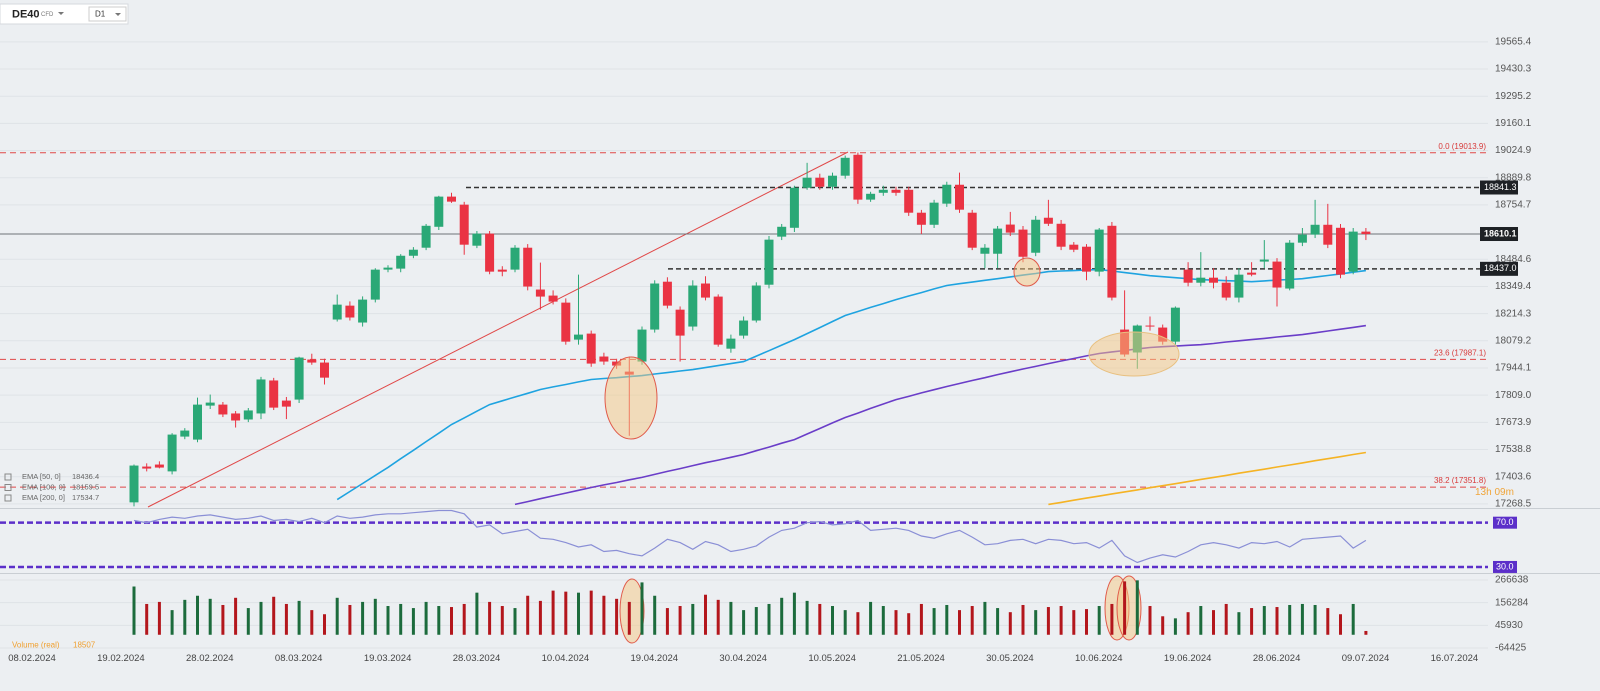  What do you see at coordinates (85, 497) in the screenshot?
I see `legend-value: 17534.7` at bounding box center [85, 497].